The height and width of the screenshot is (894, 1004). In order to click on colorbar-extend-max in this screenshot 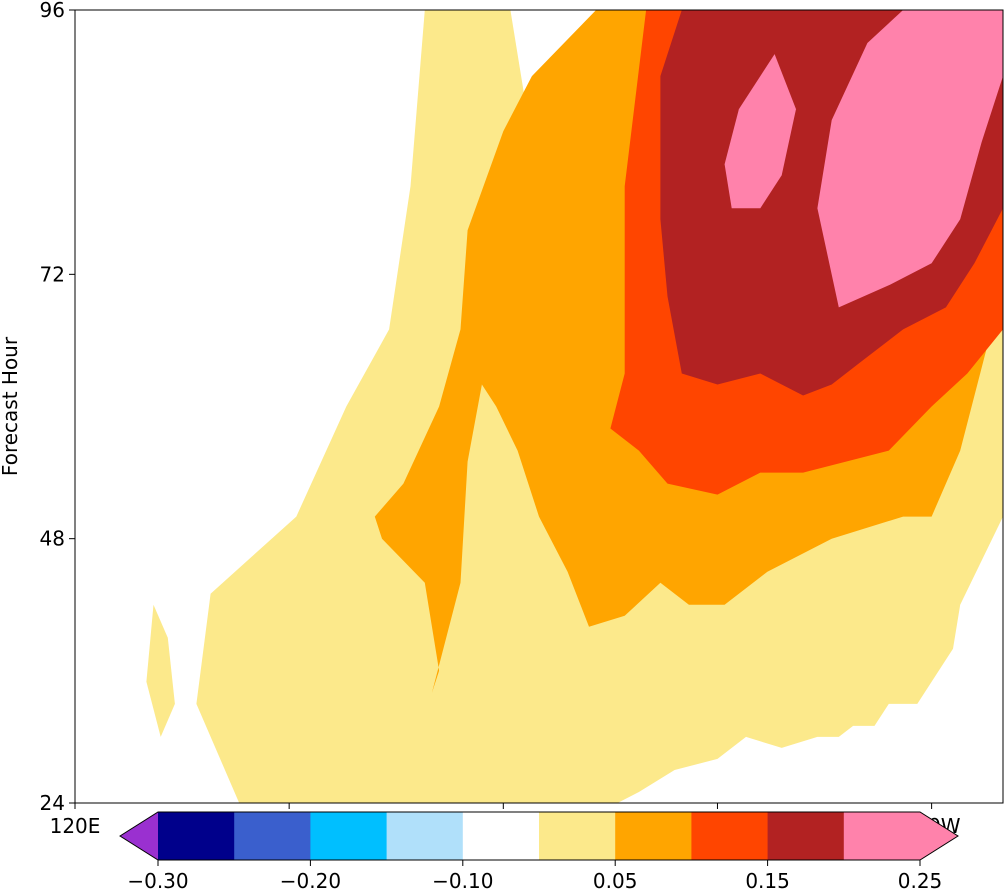, I will do `click(939, 836)`.